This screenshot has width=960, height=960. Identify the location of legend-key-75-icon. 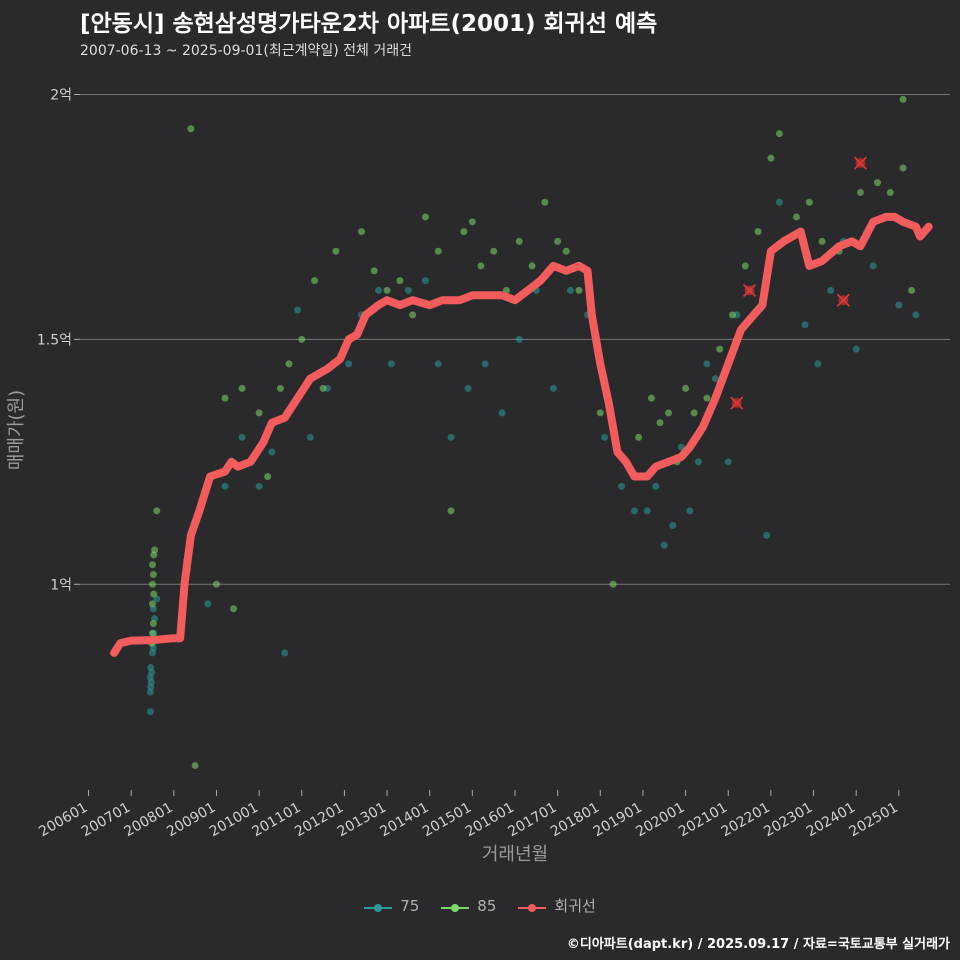
(378, 906).